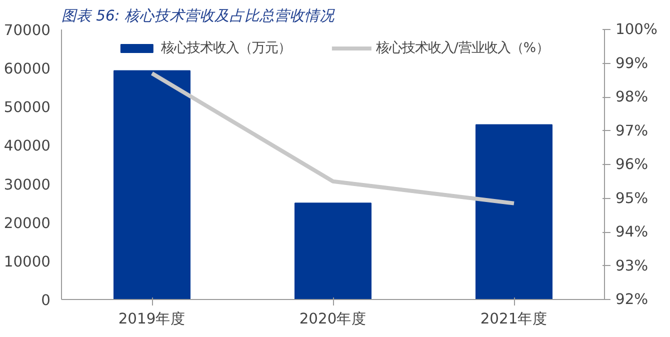 Image resolution: width=670 pixels, height=337 pixels. What do you see at coordinates (27, 30) in the screenshot?
I see `y-tick-label: 70000` at bounding box center [27, 30].